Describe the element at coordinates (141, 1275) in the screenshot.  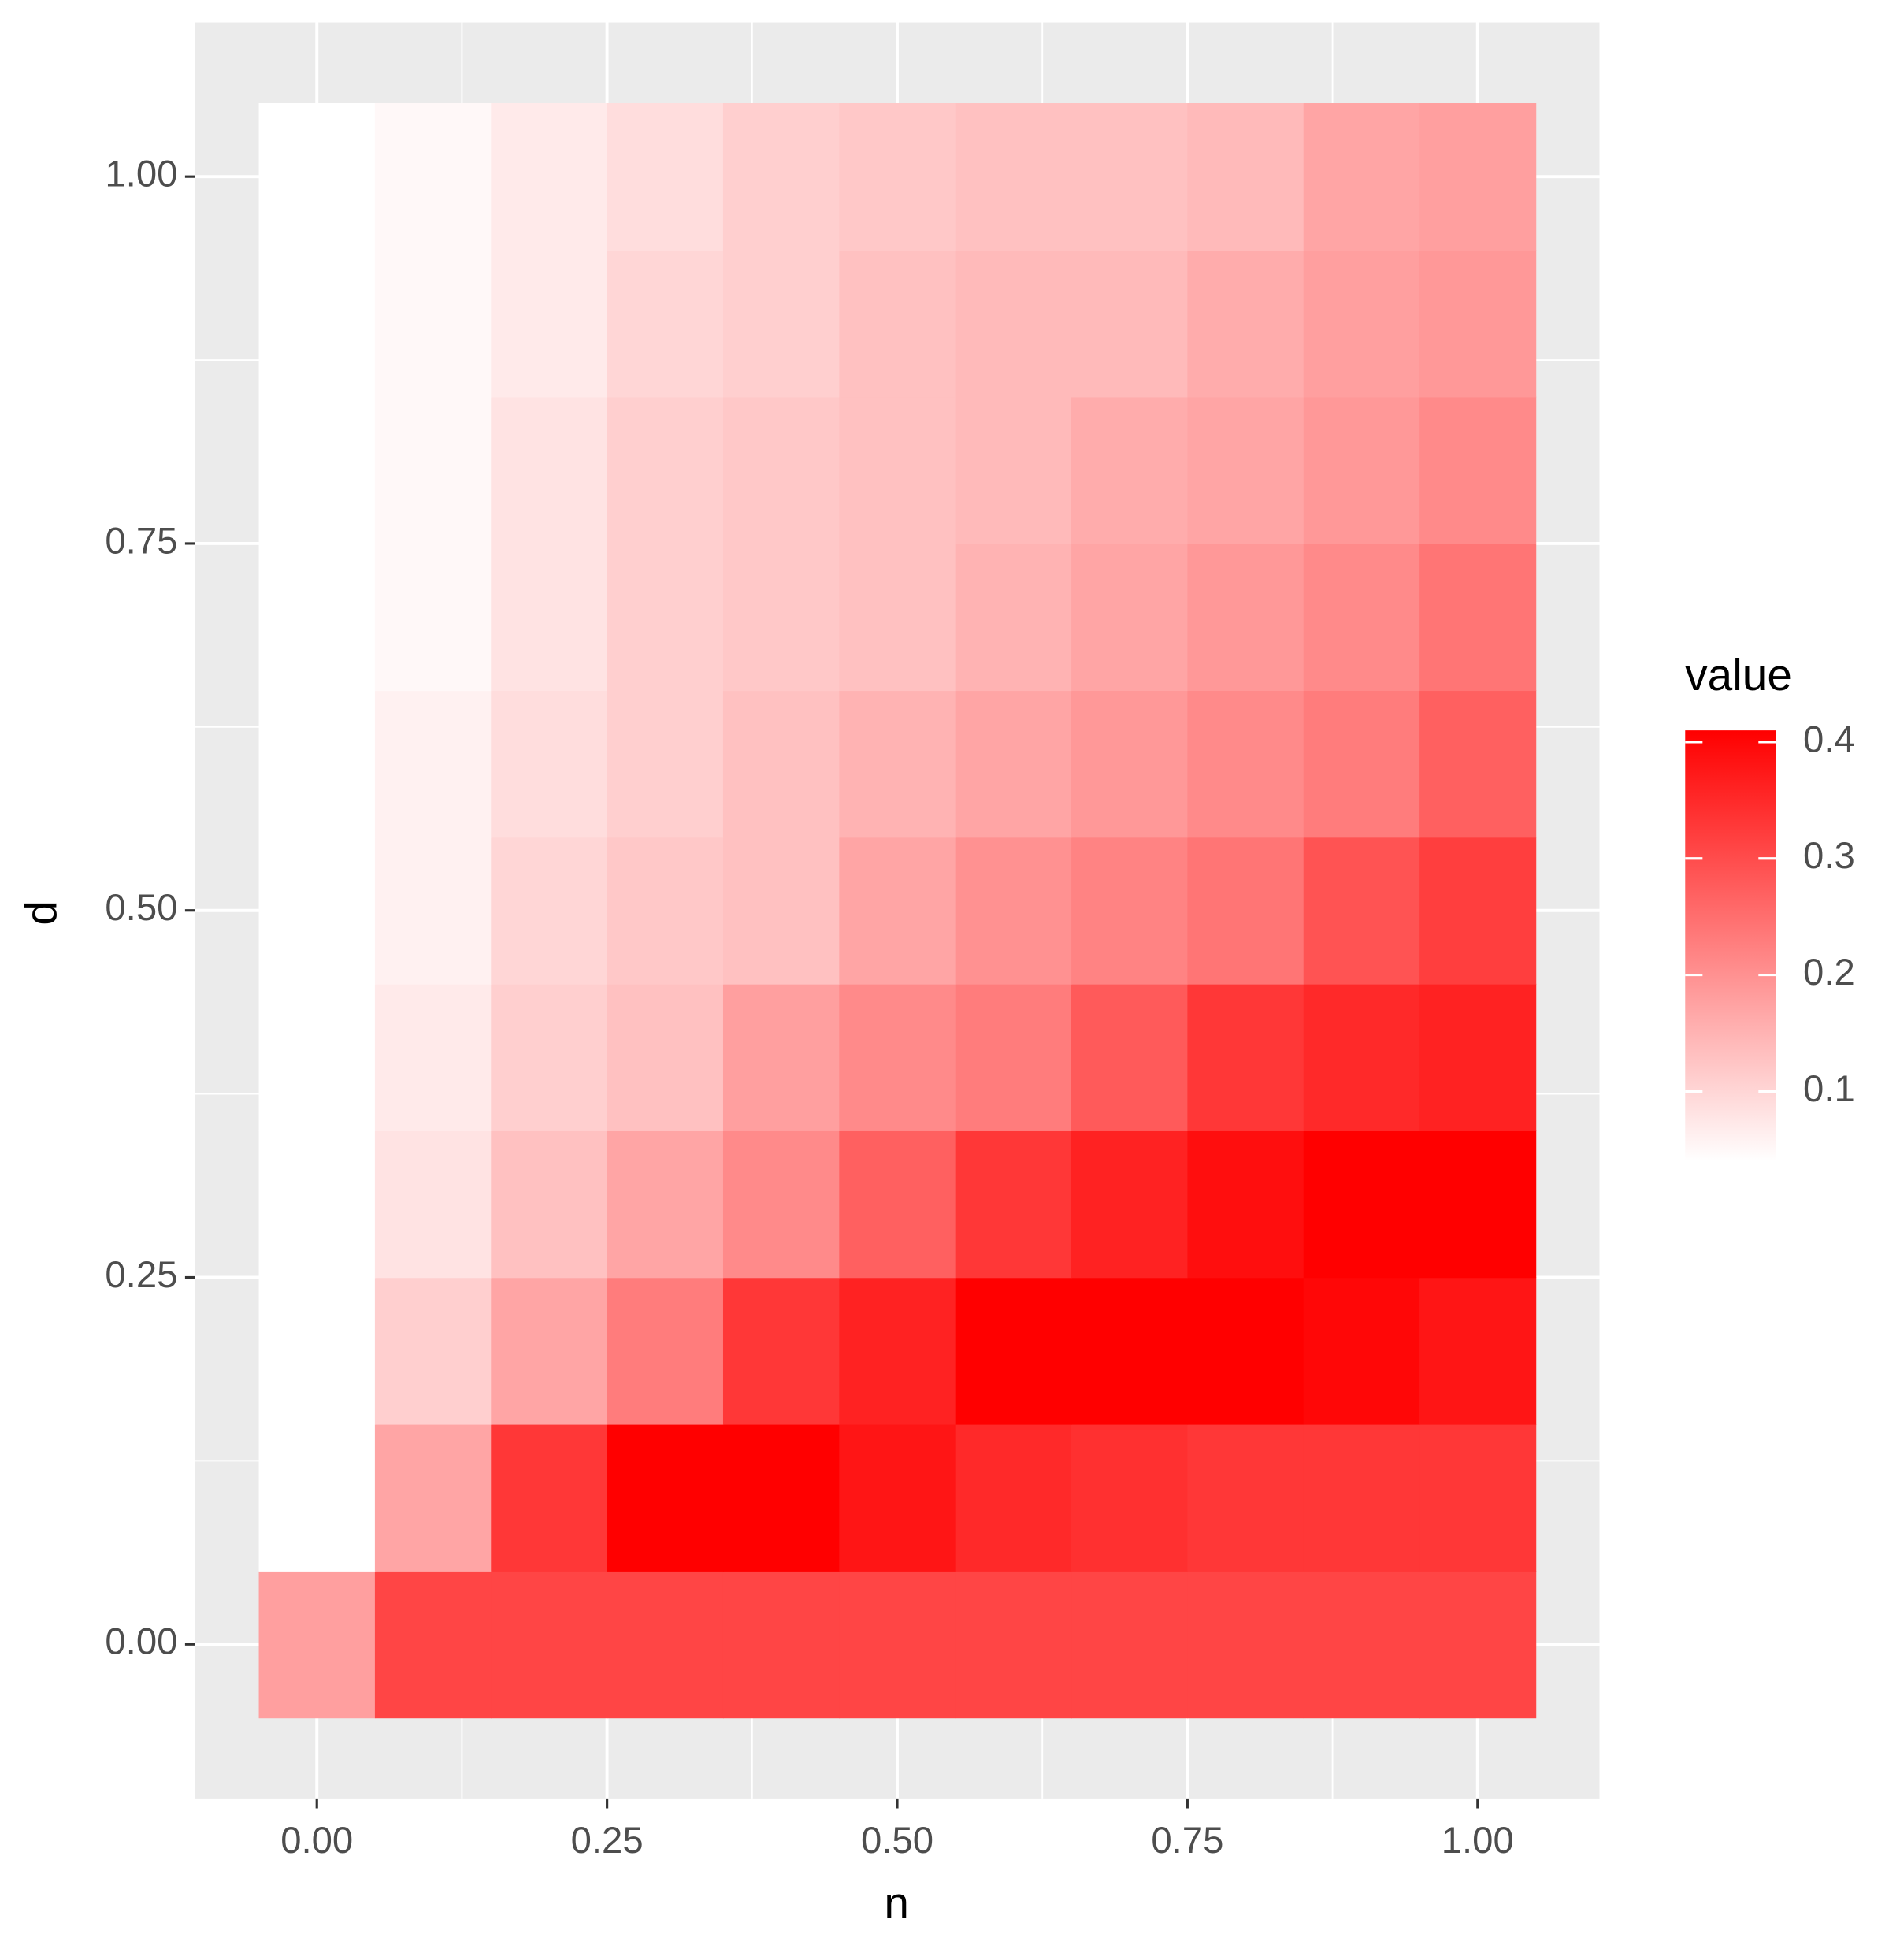
I see `y-tick-label: 0.25` at that location.